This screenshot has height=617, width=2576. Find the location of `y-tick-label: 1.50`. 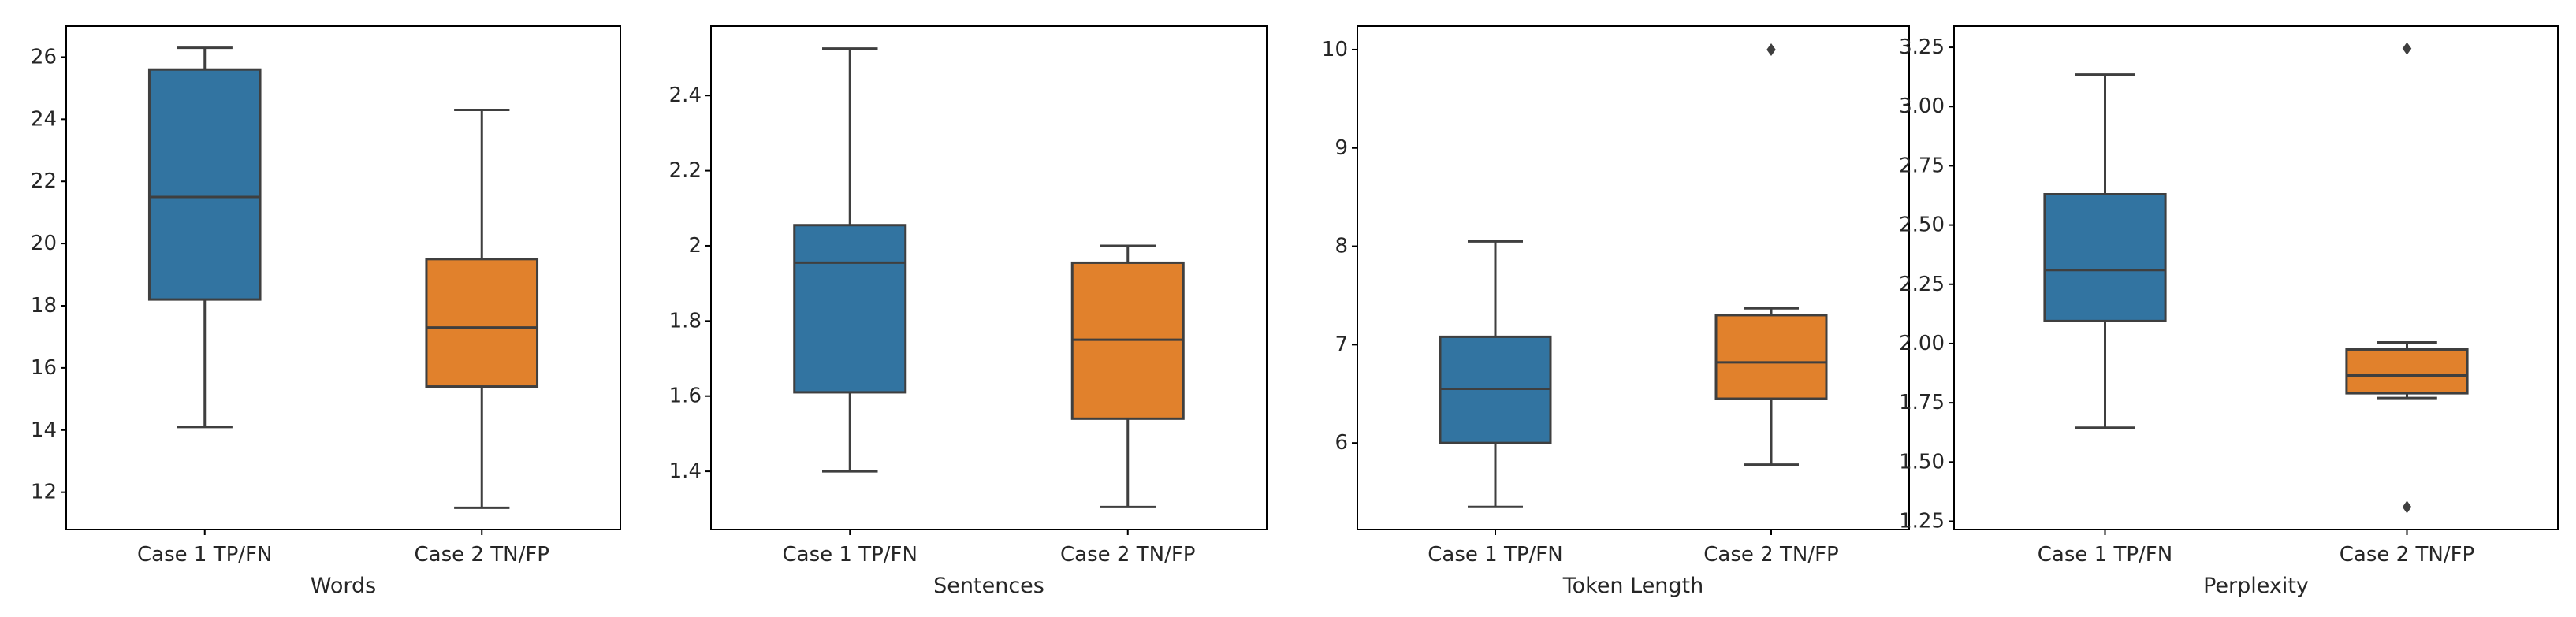

y-tick-label: 1.50 is located at coordinates (1922, 462).